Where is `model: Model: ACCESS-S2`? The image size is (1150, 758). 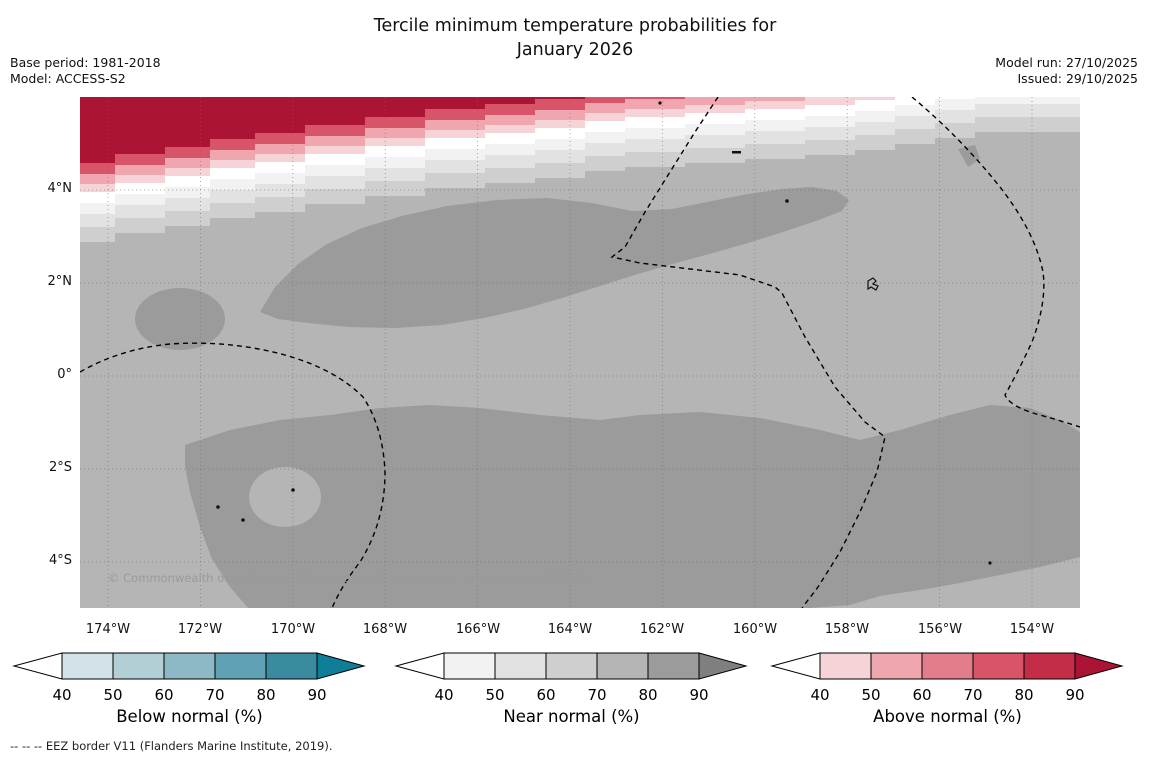 model: Model: ACCESS-S2 is located at coordinates (68, 78).